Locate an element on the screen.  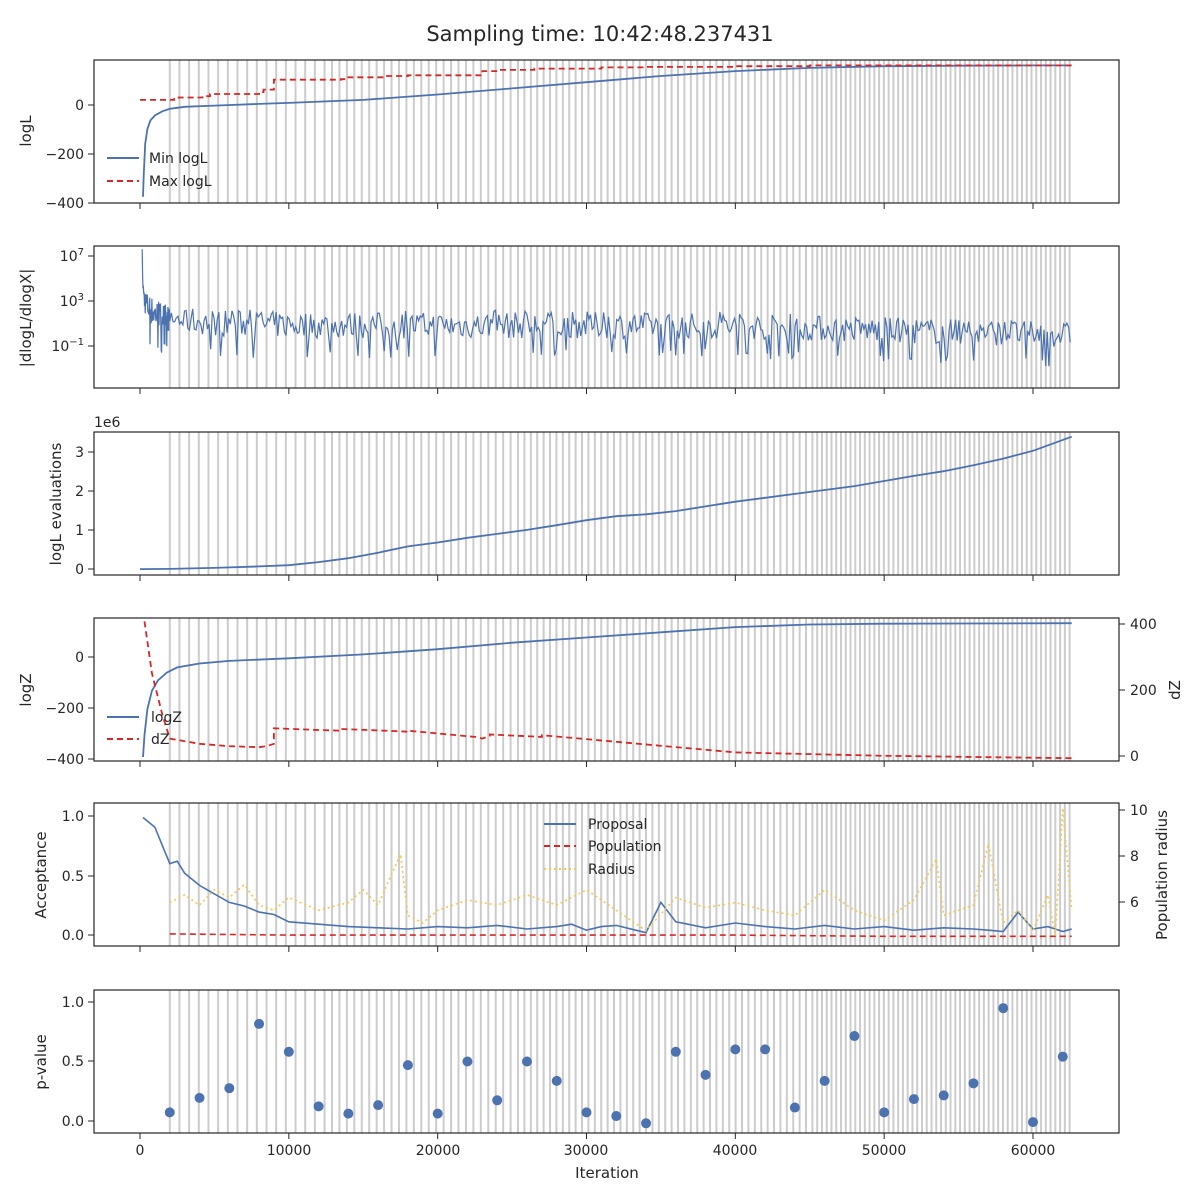
series-line-logz is located at coordinates (607, 690).